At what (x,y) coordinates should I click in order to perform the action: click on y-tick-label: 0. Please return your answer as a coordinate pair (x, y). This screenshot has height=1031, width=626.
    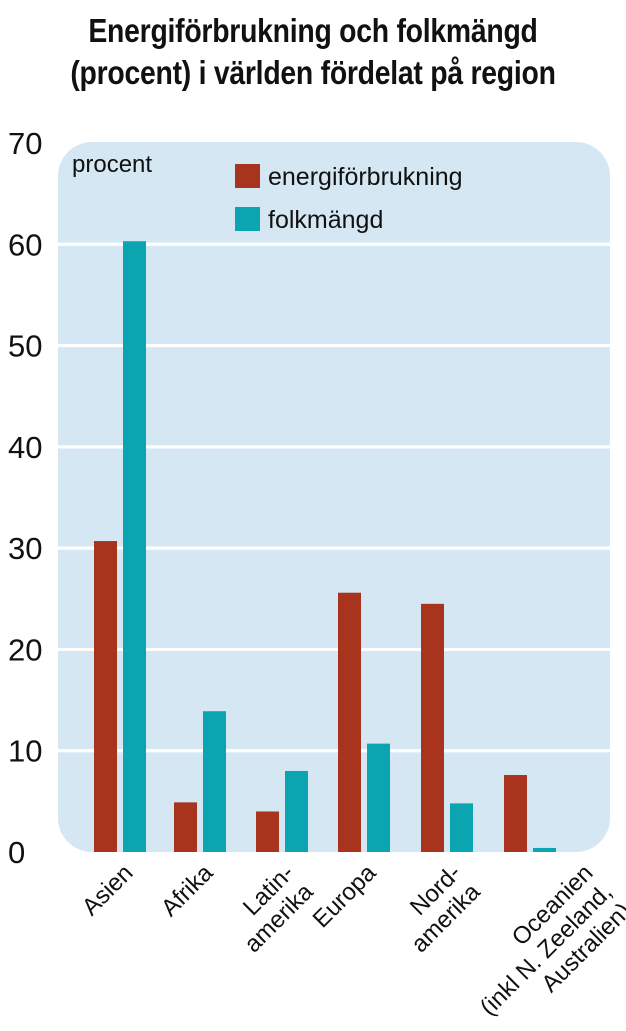
    Looking at the image, I should click on (16, 852).